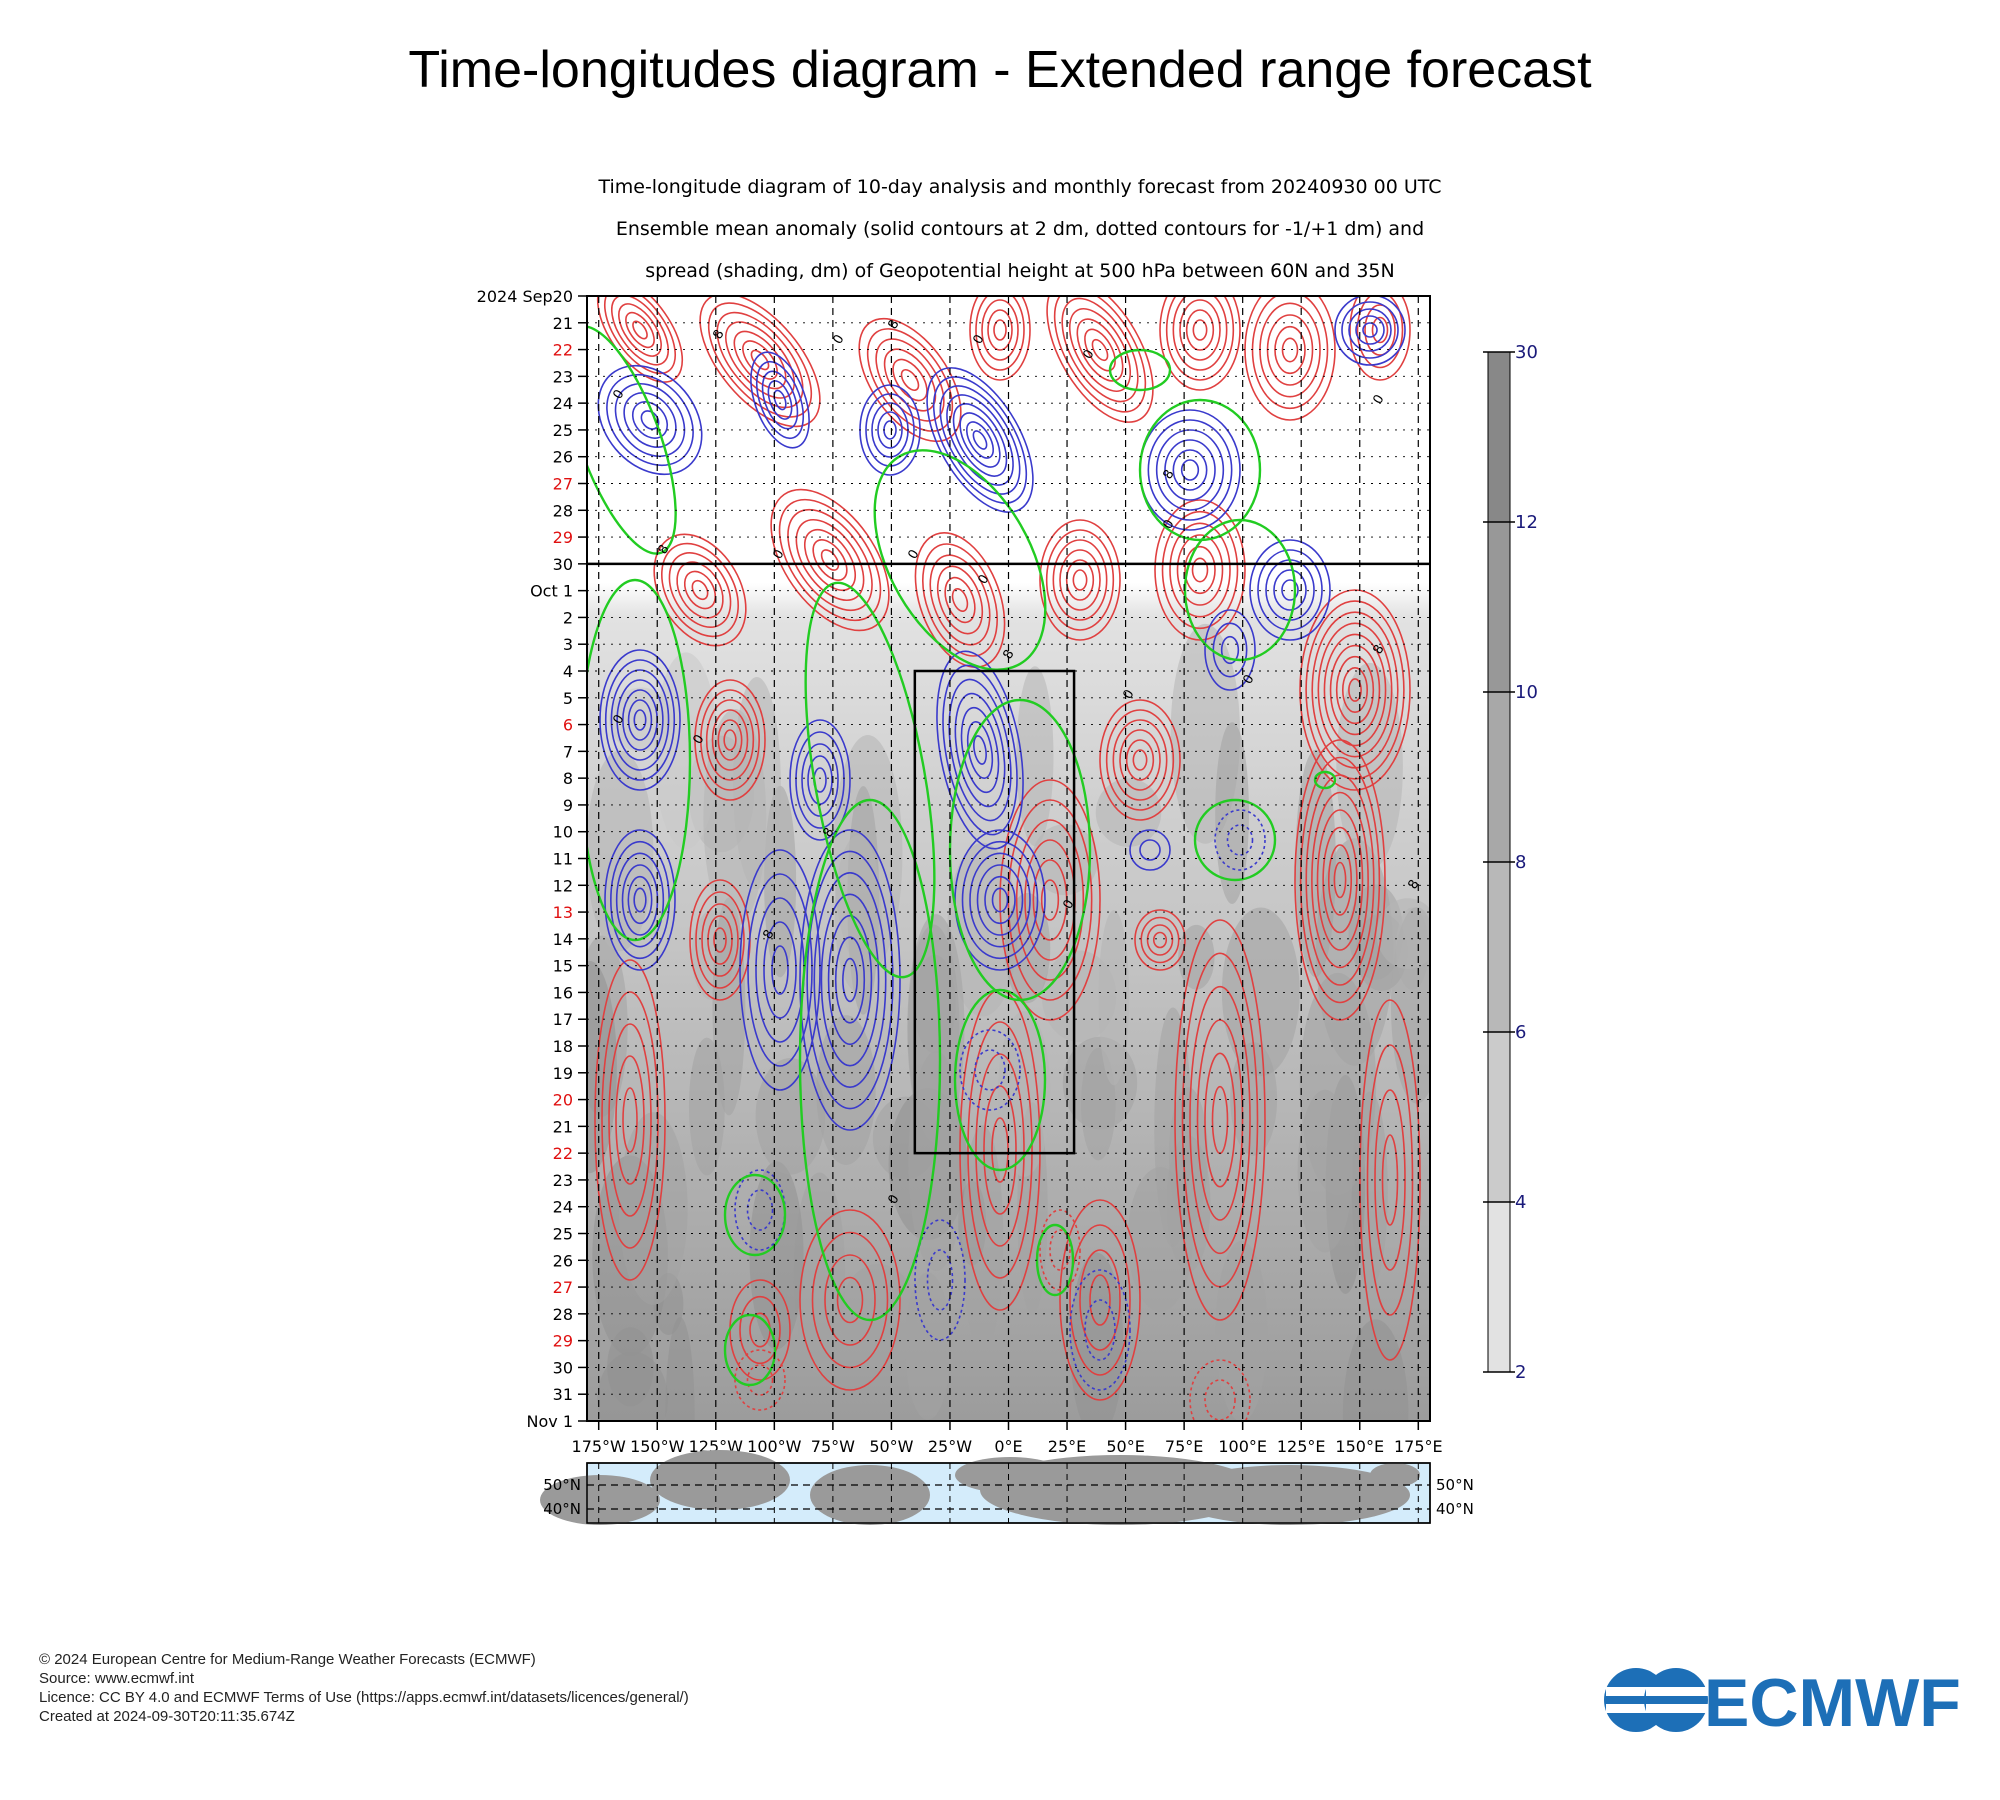 This screenshot has width=2000, height=1800. What do you see at coordinates (599, 1446) in the screenshot?
I see `longitude-tick-label: 175°W` at bounding box center [599, 1446].